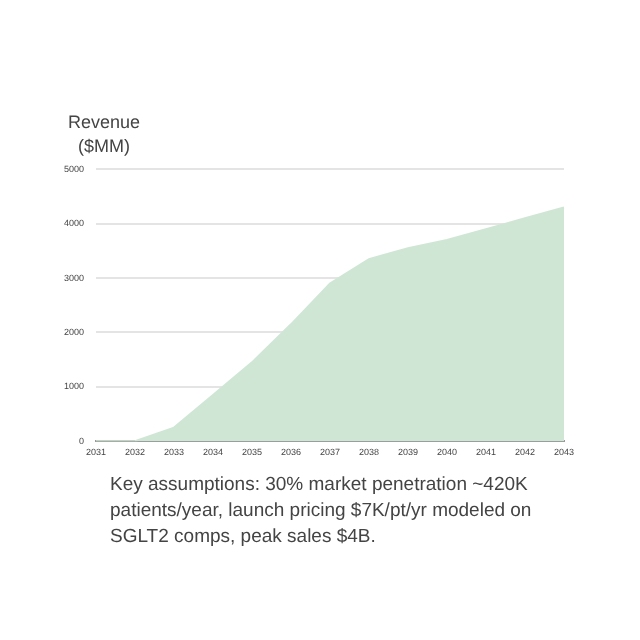  What do you see at coordinates (322, 511) in the screenshot?
I see `text: Key assumptions: 30% market penetration ~420K patients/year, launch pricing $7K/pt/yr modeled on SGLT2 comps, peak sales $4B.` at bounding box center [322, 511].